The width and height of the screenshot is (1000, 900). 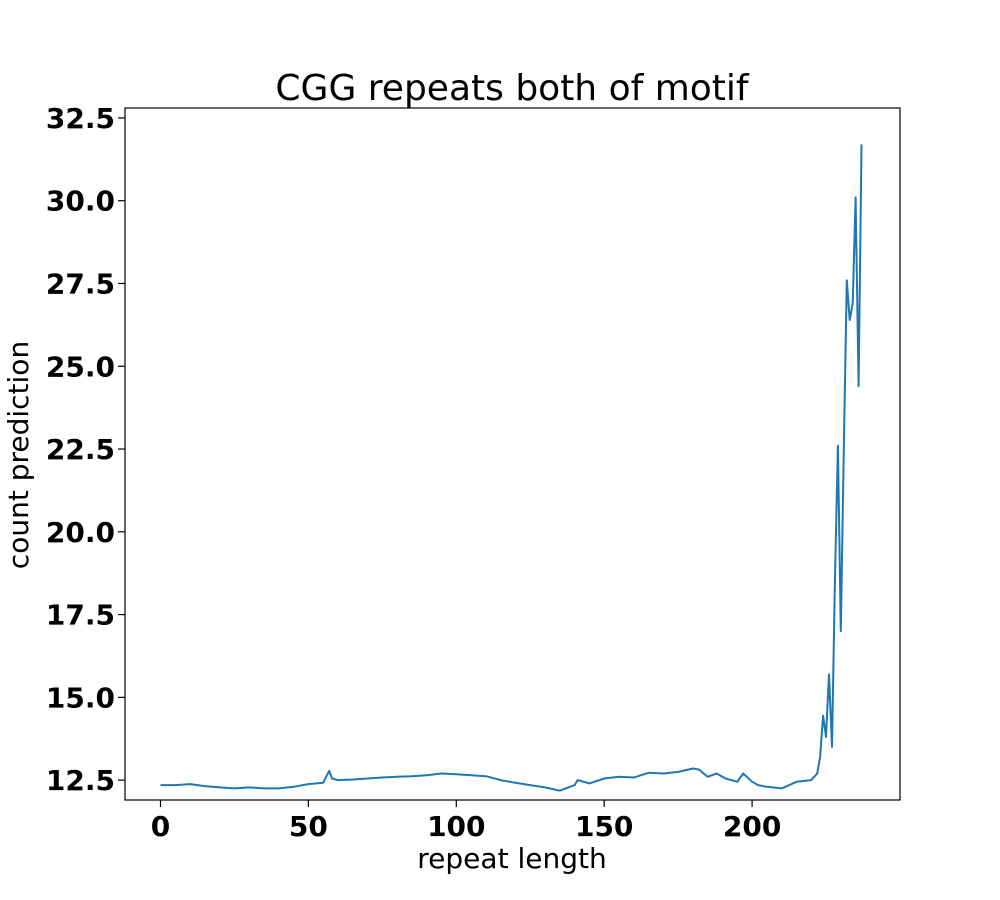 I want to click on y-tick-label: 27.5, so click(x=80, y=283).